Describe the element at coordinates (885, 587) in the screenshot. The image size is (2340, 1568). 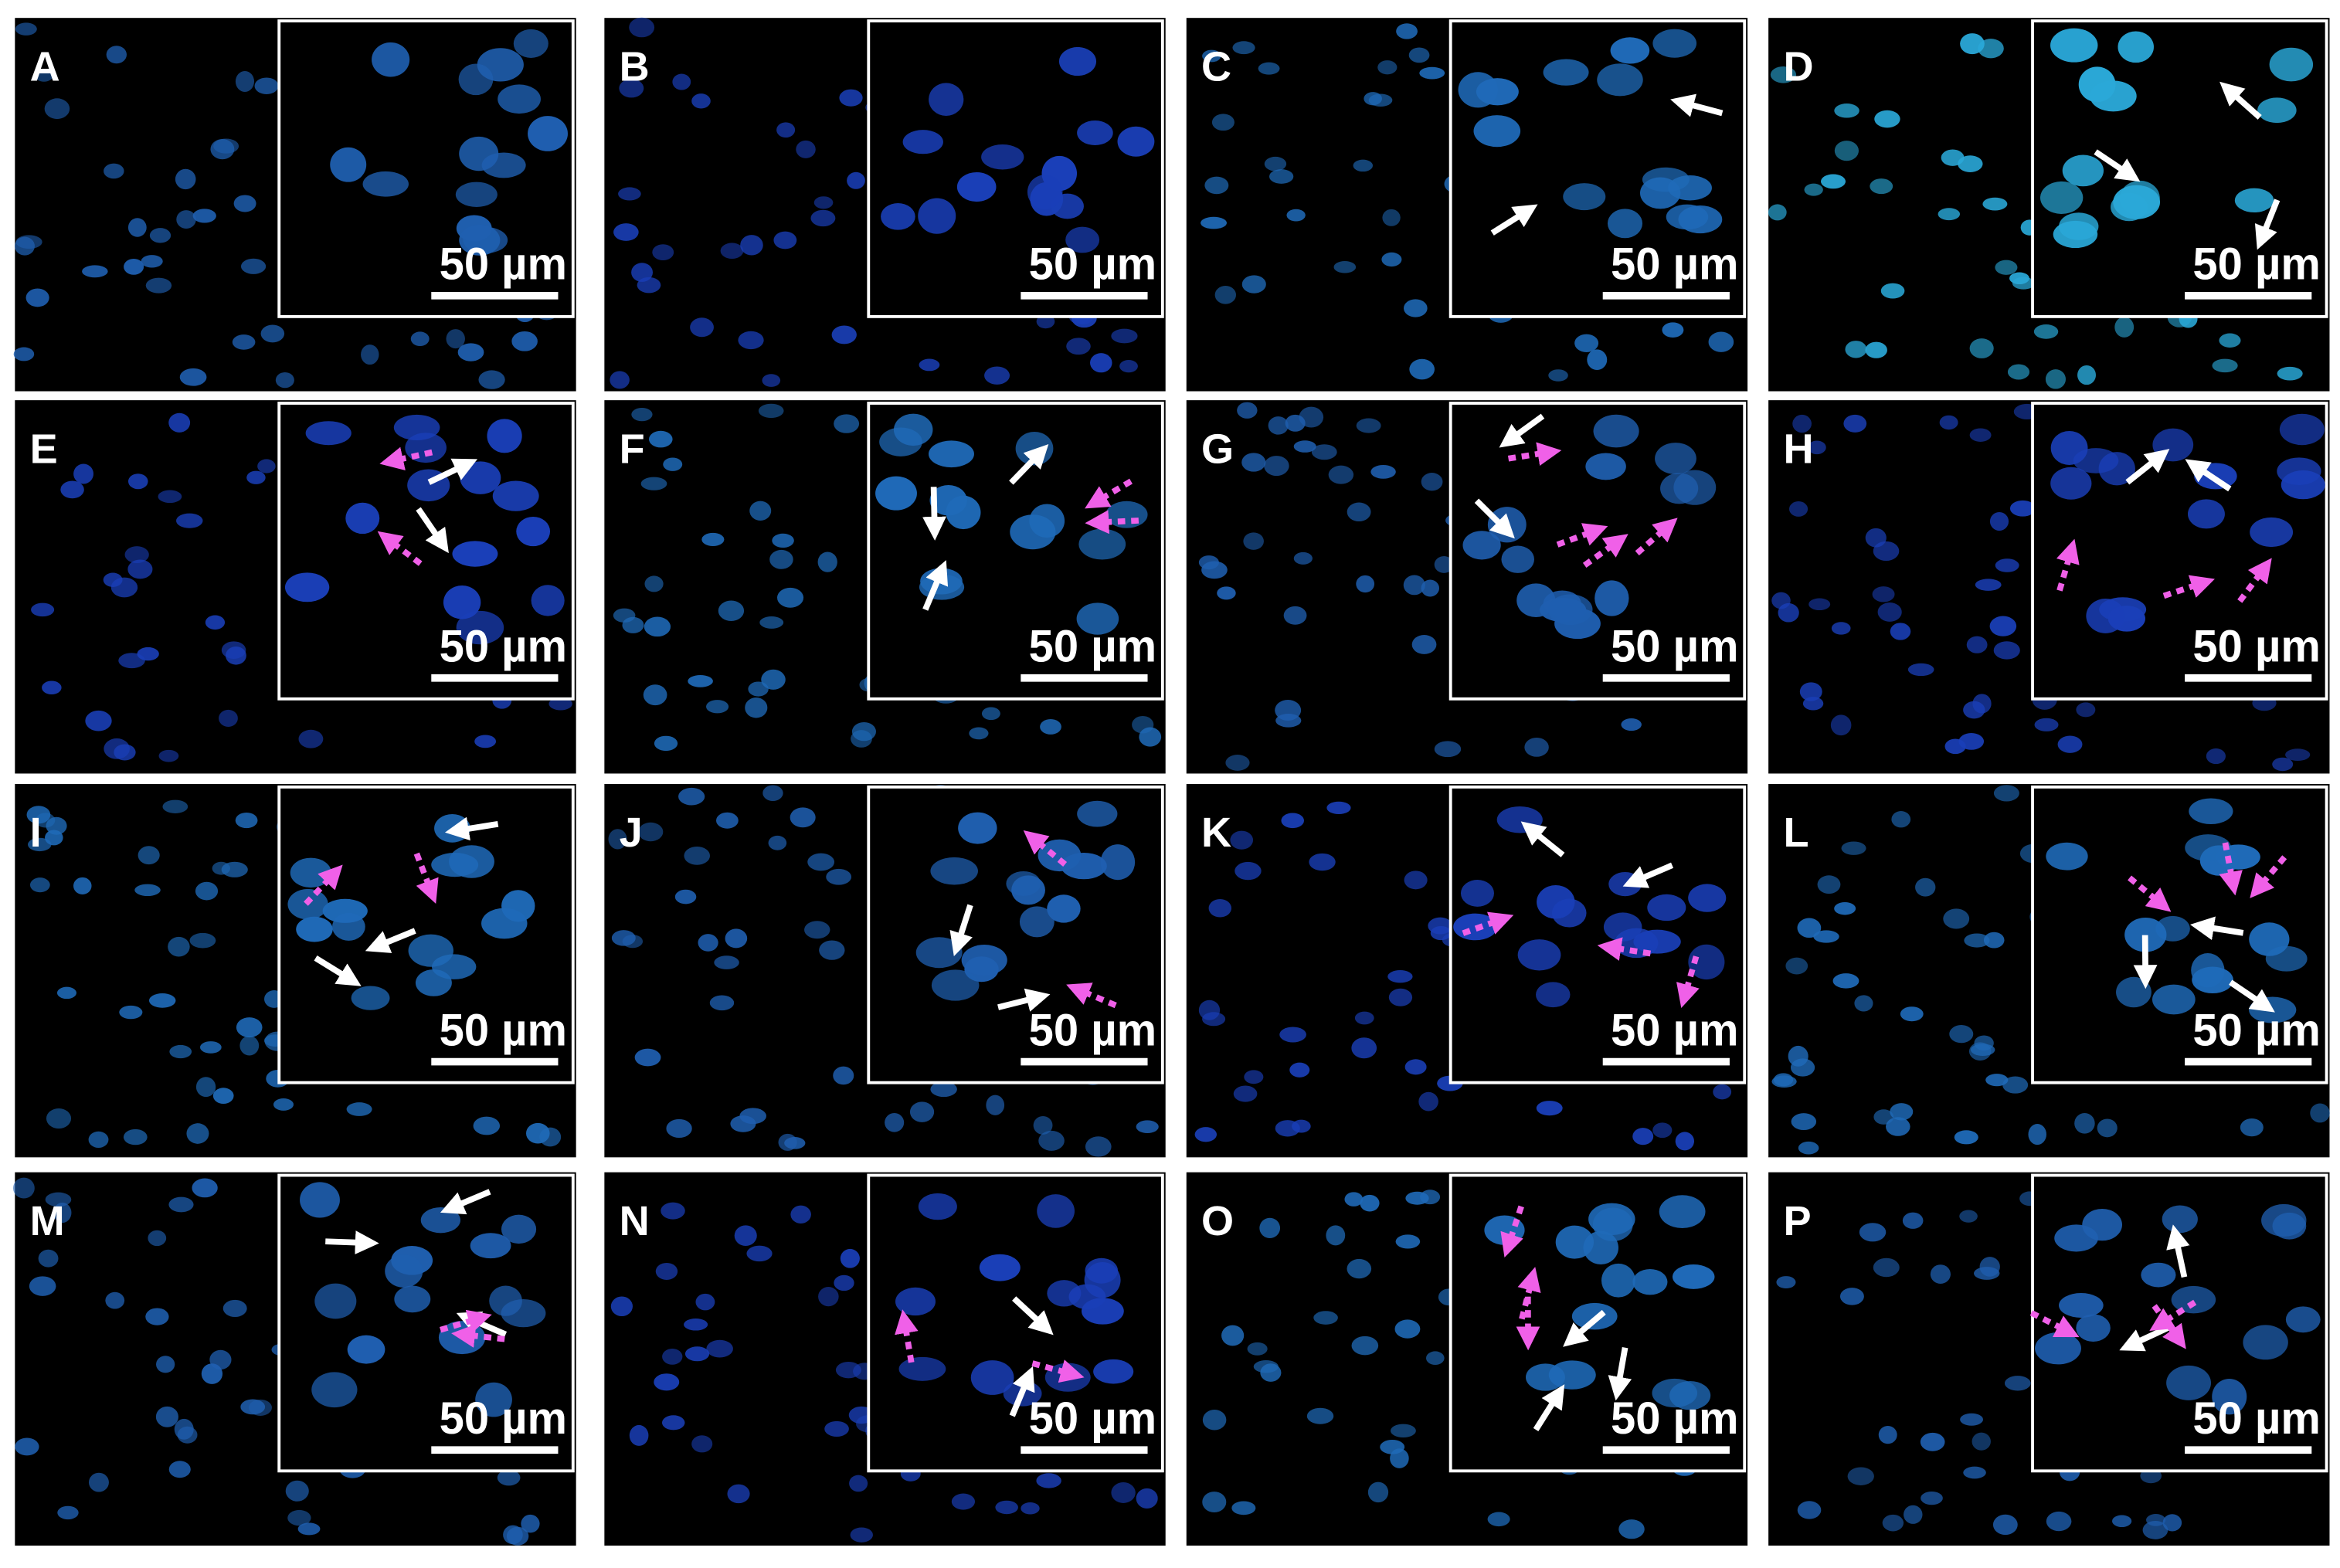
I see `panel: F 50 µm` at that location.